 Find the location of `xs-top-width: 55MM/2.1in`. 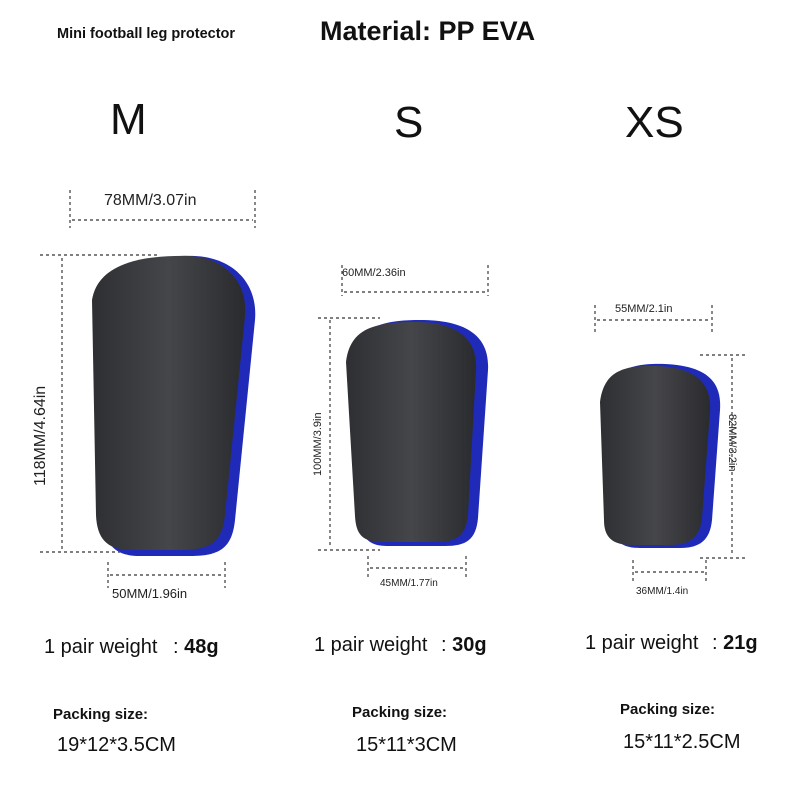

xs-top-width: 55MM/2.1in is located at coordinates (644, 309).